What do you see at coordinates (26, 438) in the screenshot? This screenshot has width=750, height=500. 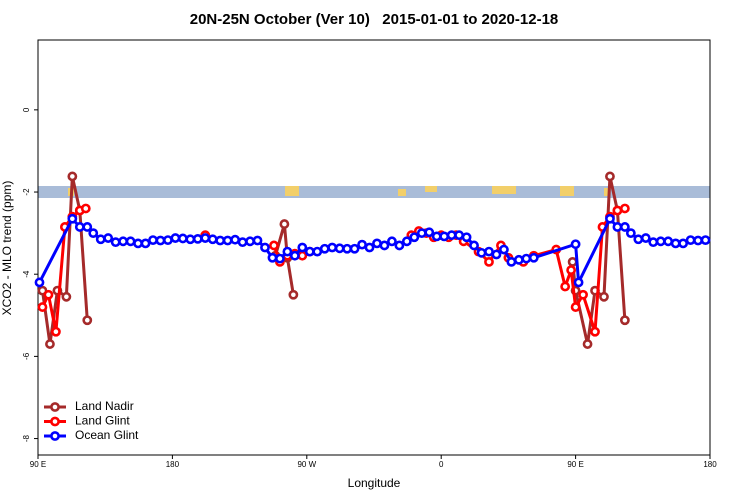 I see `y-tick-label: -8` at bounding box center [26, 438].